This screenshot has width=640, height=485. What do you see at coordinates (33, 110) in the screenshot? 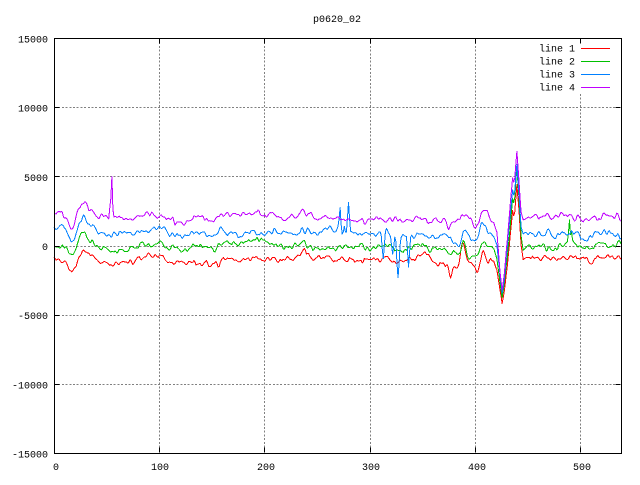
I see `svg-text: 10000` at bounding box center [33, 110].